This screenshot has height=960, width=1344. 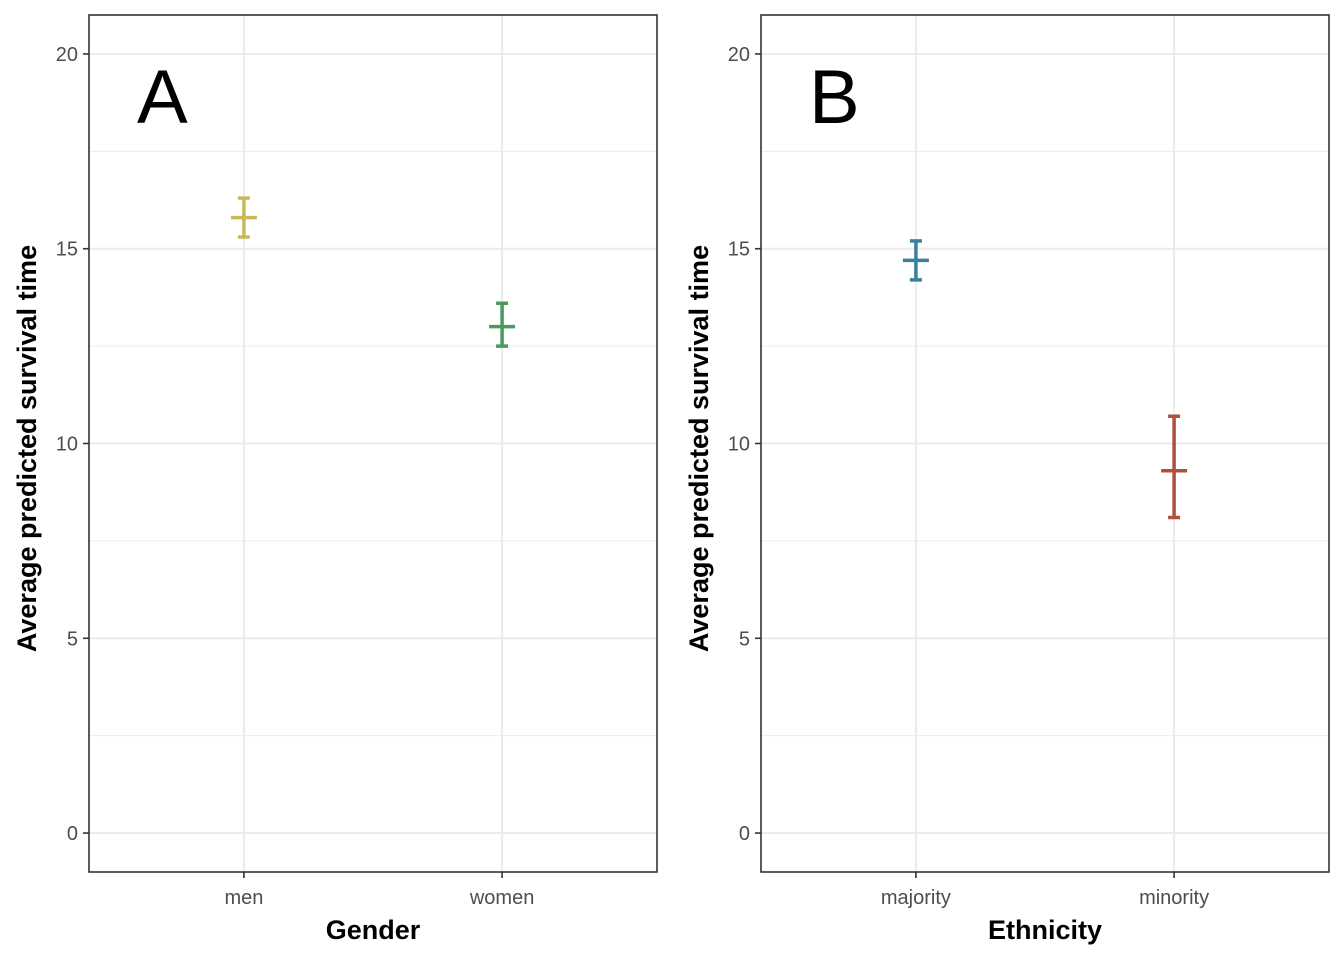 What do you see at coordinates (243, 898) in the screenshot?
I see `x-tick-label: men` at bounding box center [243, 898].